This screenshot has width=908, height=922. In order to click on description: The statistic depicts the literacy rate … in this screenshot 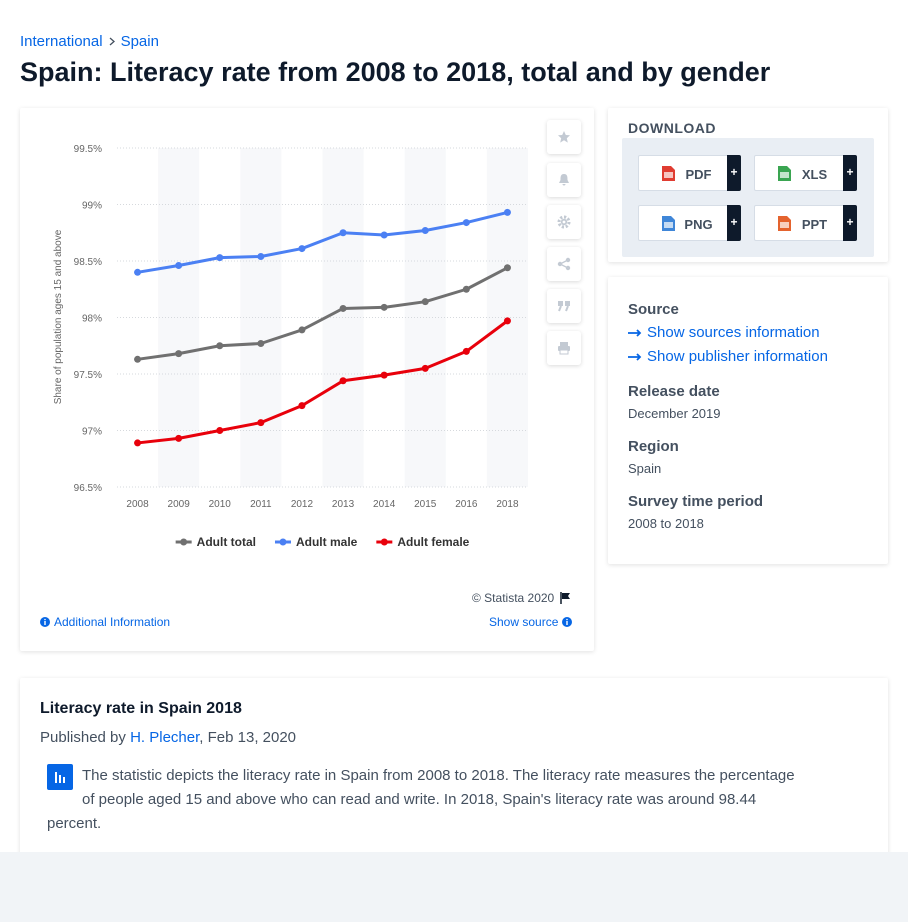, I will do `click(422, 800)`.